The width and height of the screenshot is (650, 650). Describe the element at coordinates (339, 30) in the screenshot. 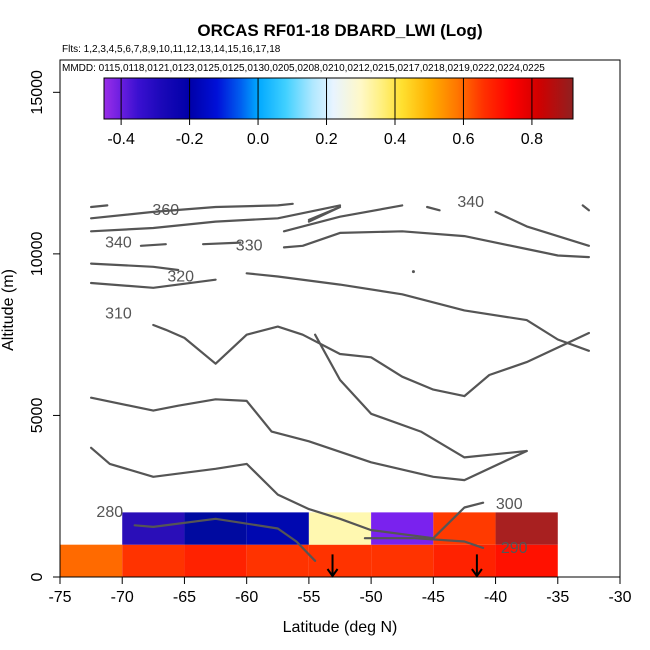

I see `chart-title: ORCAS RF01-18 DBARD_LWI (Log)` at that location.